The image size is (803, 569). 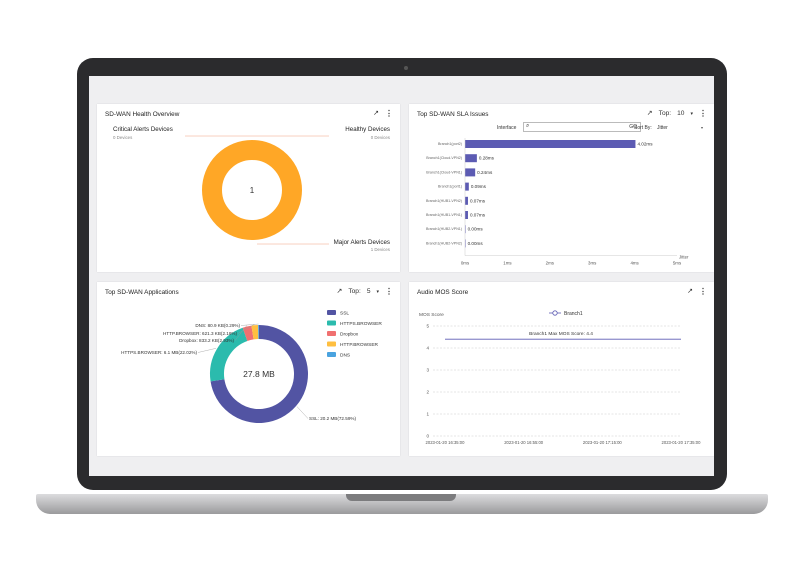 I want to click on healthy-devices-count: 0 Devices, so click(x=380, y=137).